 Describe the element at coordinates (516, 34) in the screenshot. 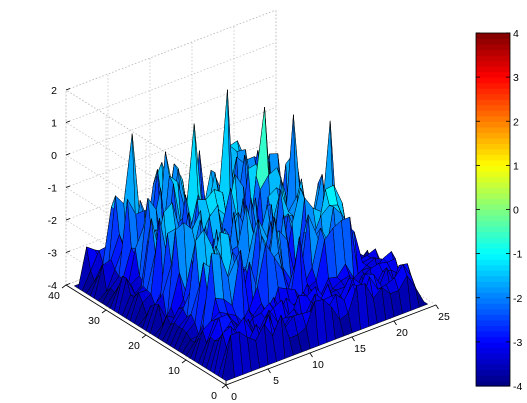

I see `colorbar-tick-label: 4` at that location.